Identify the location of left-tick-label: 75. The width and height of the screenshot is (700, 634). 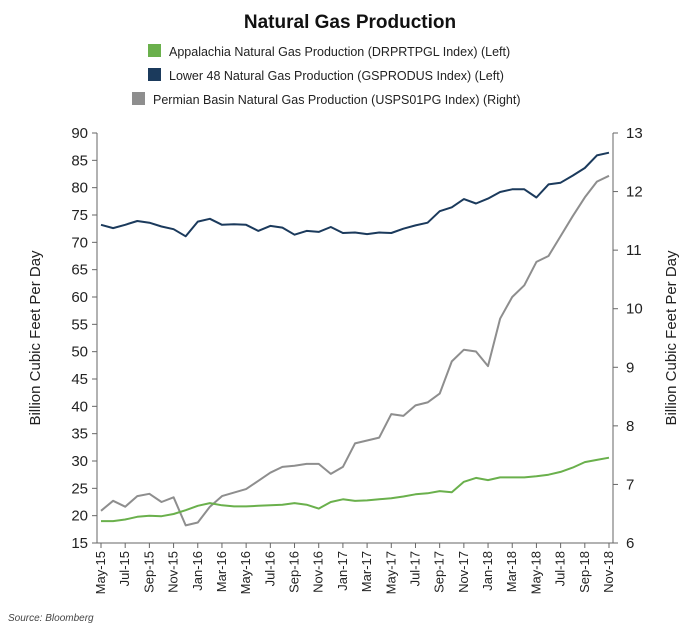
(79, 215).